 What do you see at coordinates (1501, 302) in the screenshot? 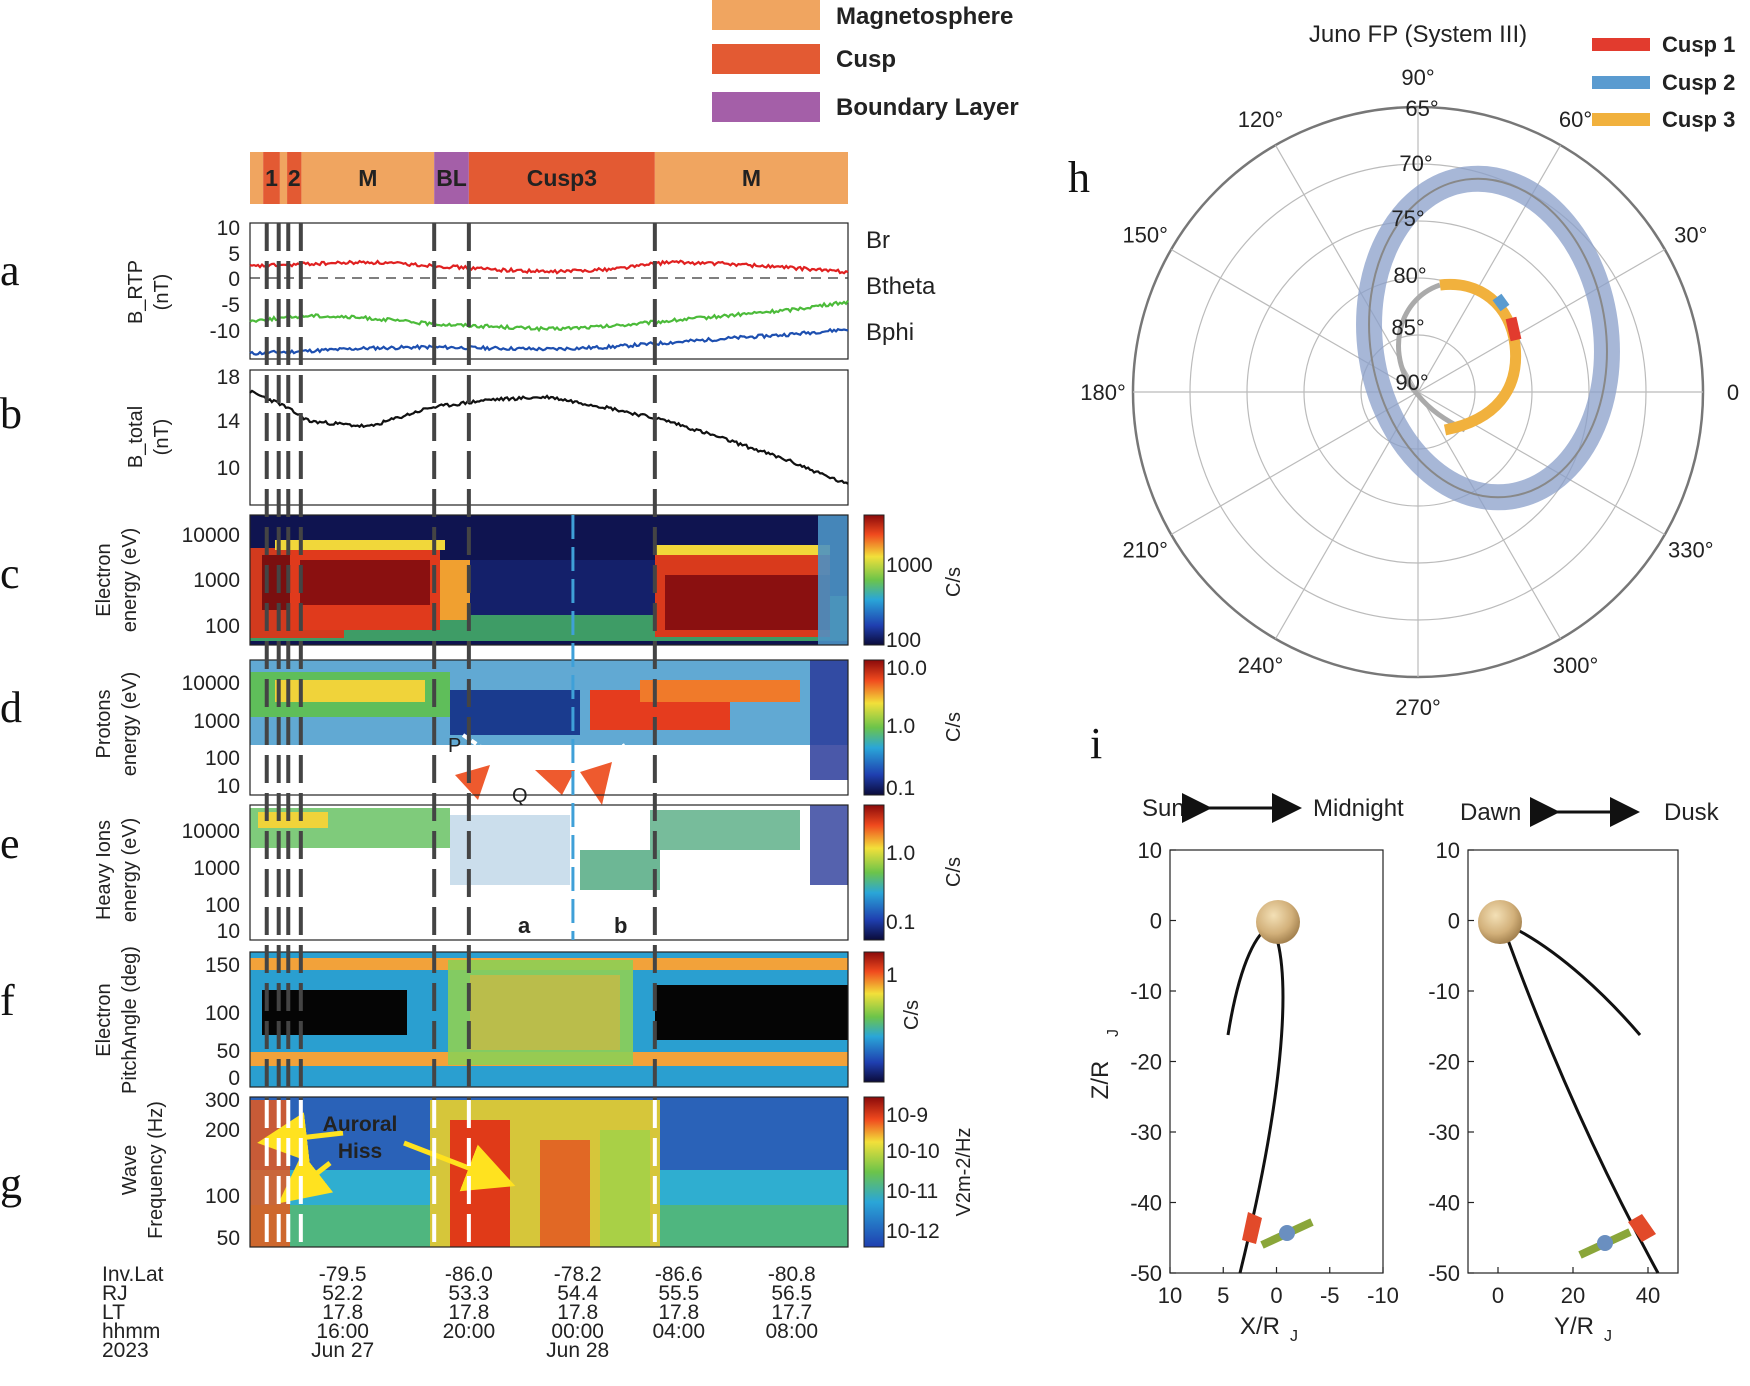
I see `fp-cusp2` at bounding box center [1501, 302].